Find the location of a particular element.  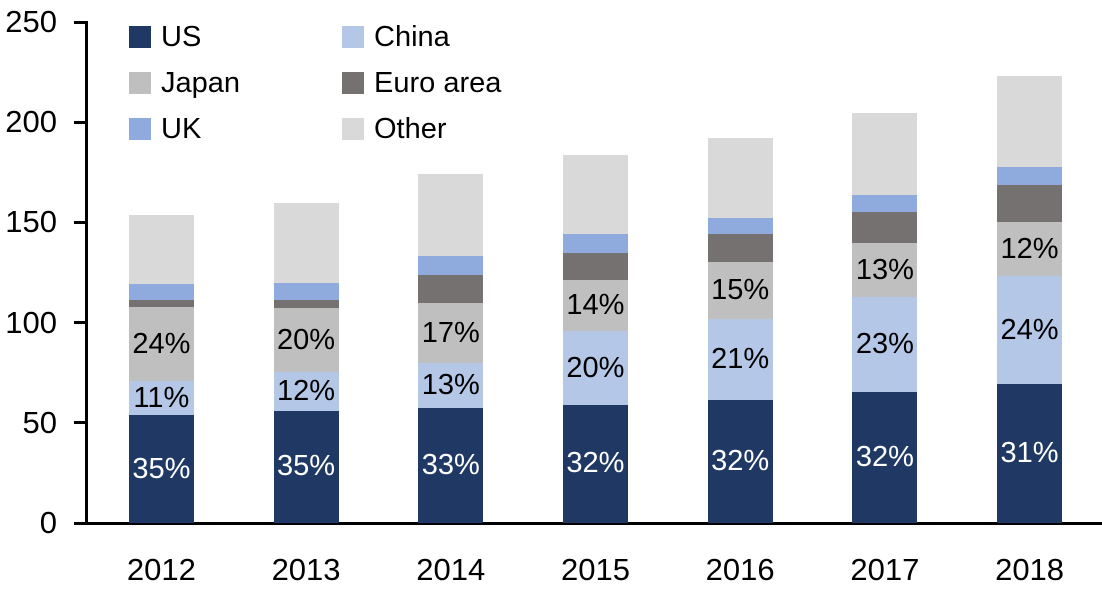

segment-label-japan-2017: 13% is located at coordinates (884, 269).